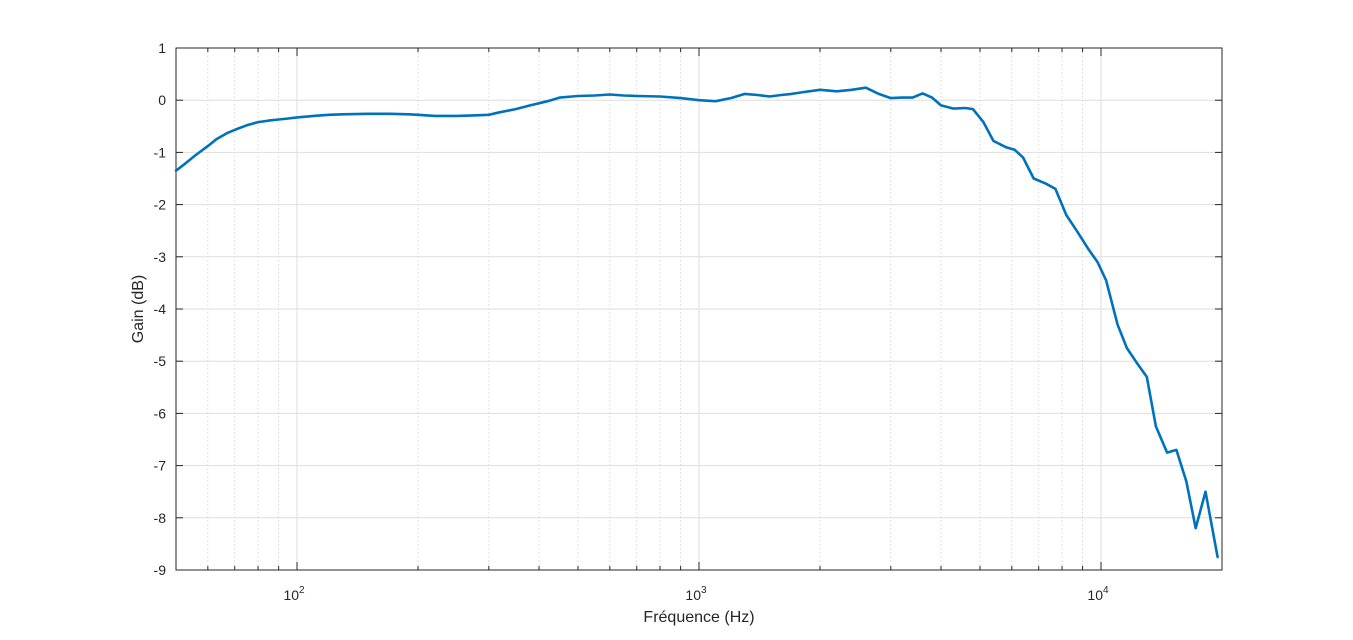  What do you see at coordinates (1098, 594) in the screenshot?
I see `x-tick-label: 10⁴` at bounding box center [1098, 594].